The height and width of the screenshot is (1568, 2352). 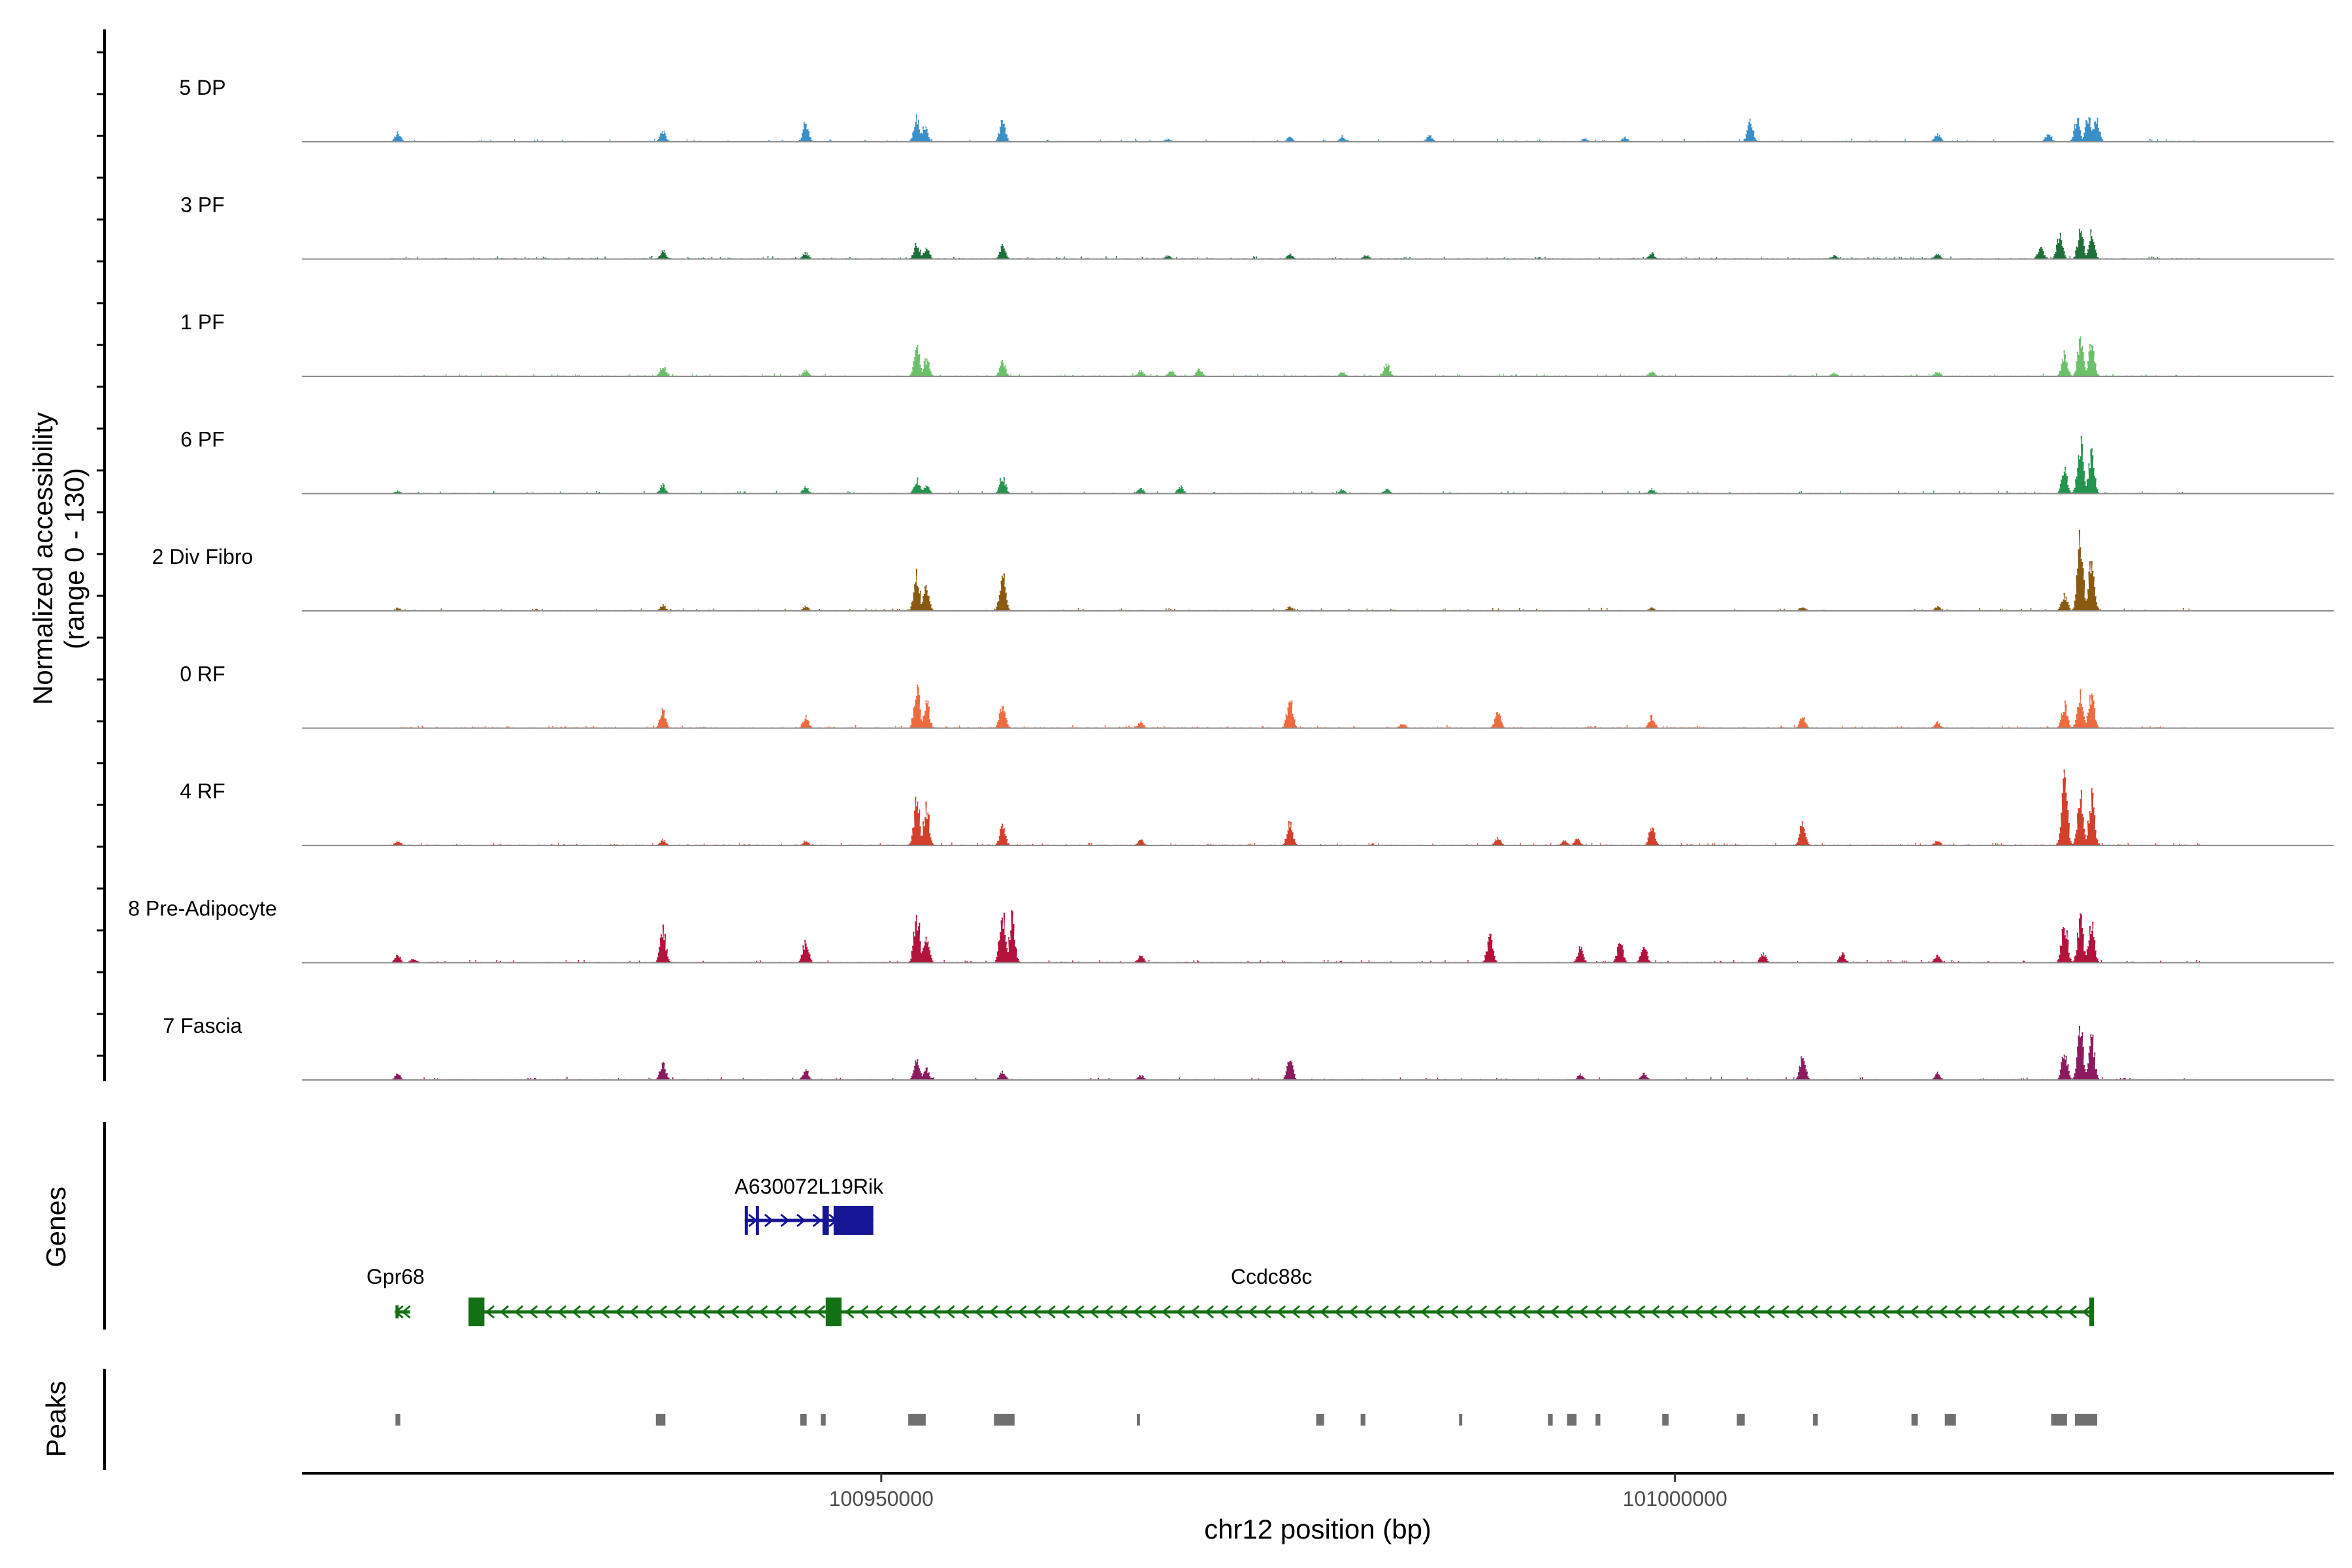 What do you see at coordinates (1257, 695) in the screenshot?
I see `coverage-track: 0 RF` at bounding box center [1257, 695].